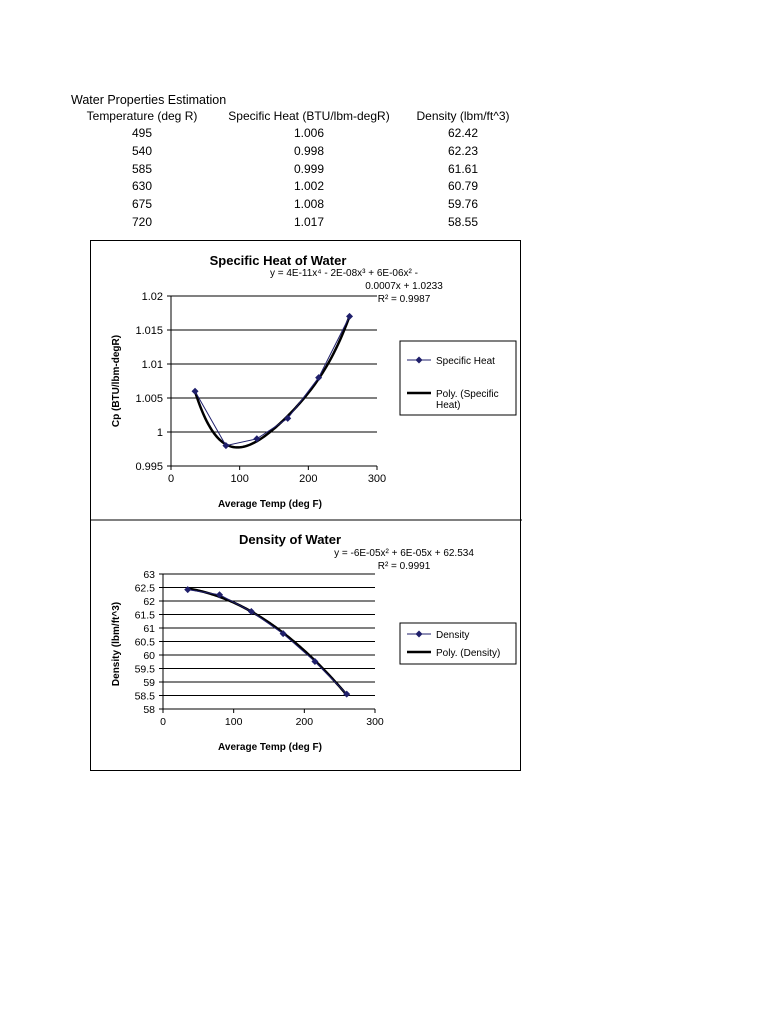 The height and width of the screenshot is (1024, 768). I want to click on y-tick-label: 1.01, so click(152, 365).